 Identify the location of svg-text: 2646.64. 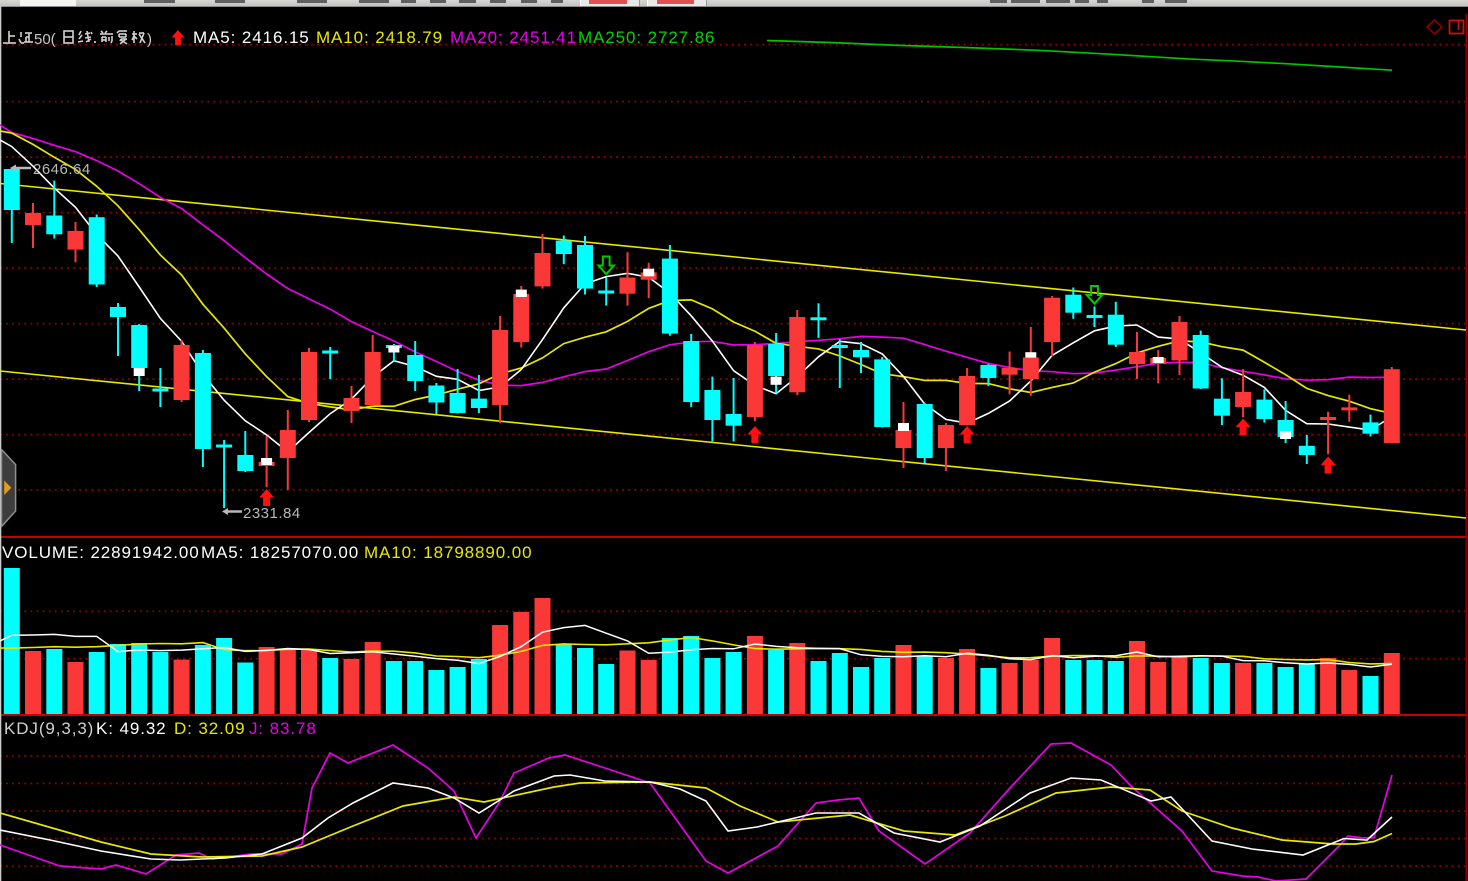
(62, 169).